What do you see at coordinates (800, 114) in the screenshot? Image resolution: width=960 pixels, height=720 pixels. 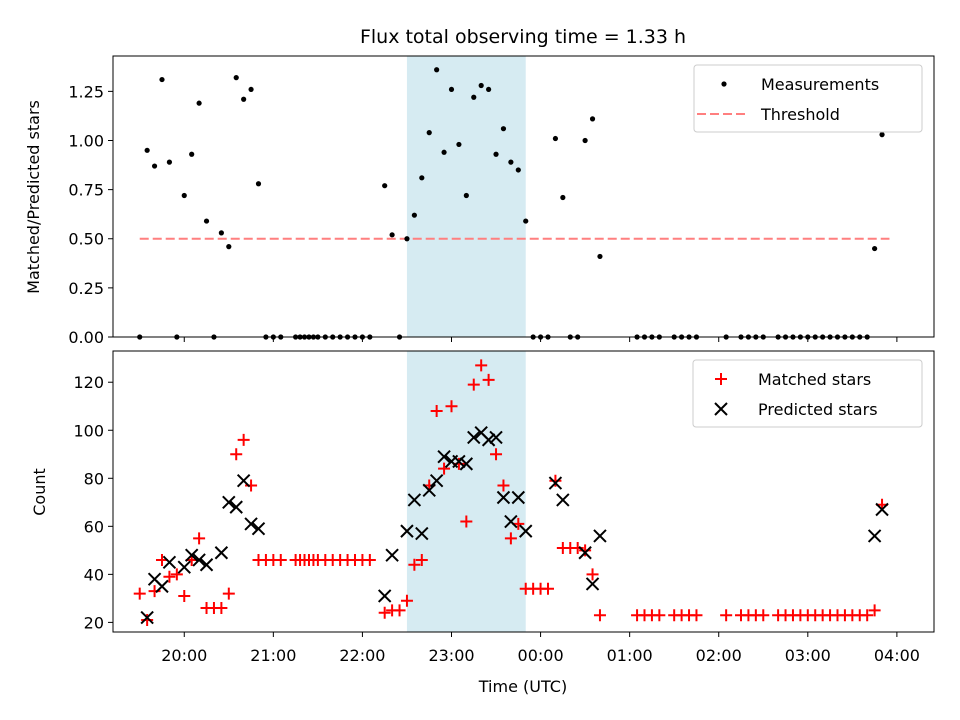 I see `legend-threshold-label: Threshold` at bounding box center [800, 114].